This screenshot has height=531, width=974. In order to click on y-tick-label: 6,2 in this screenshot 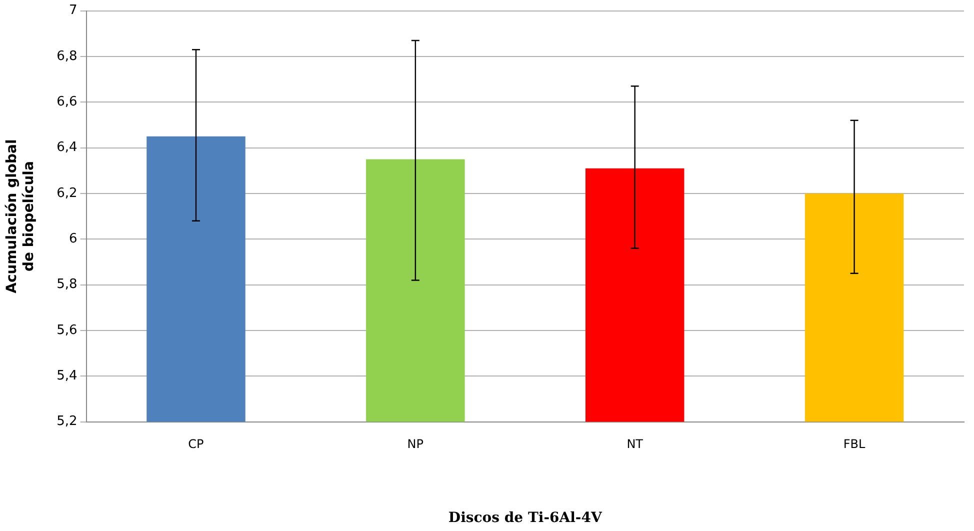, I will do `click(67, 193)`.